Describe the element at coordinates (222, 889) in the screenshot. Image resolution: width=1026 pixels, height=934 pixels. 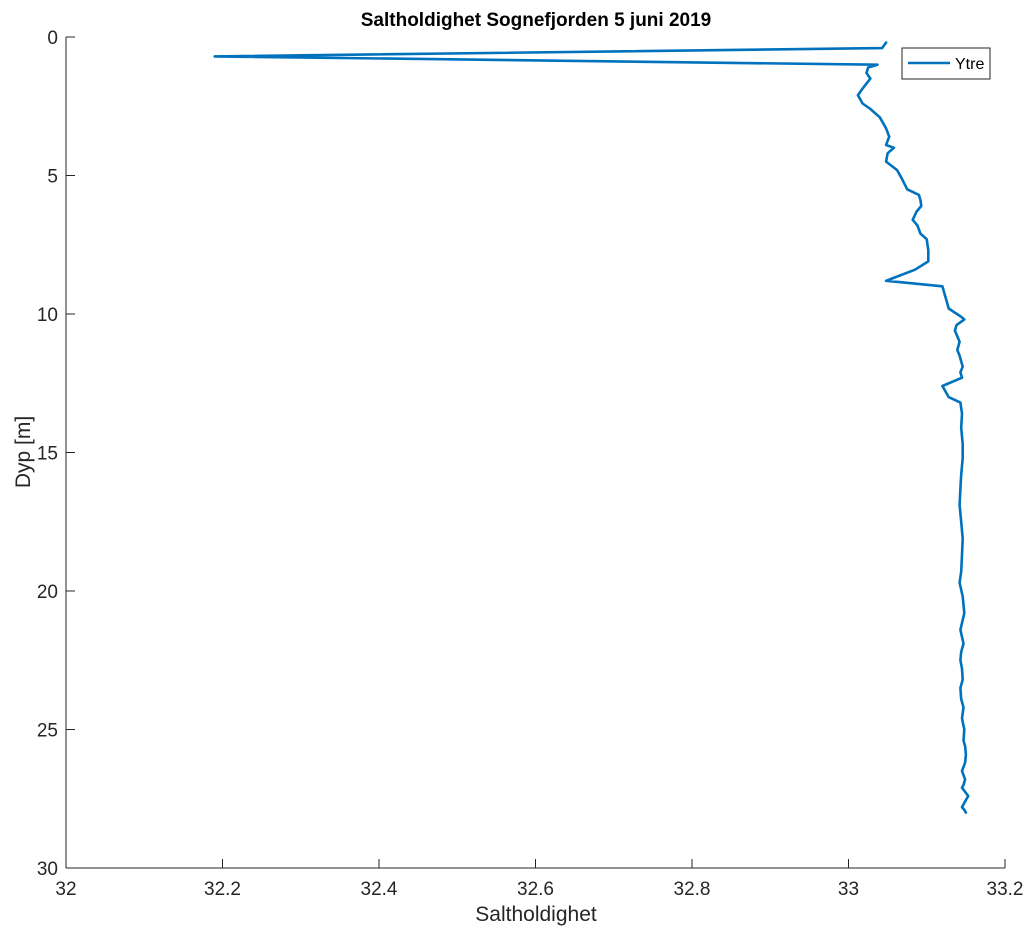
I see `x-tick-label: 32.2` at that location.